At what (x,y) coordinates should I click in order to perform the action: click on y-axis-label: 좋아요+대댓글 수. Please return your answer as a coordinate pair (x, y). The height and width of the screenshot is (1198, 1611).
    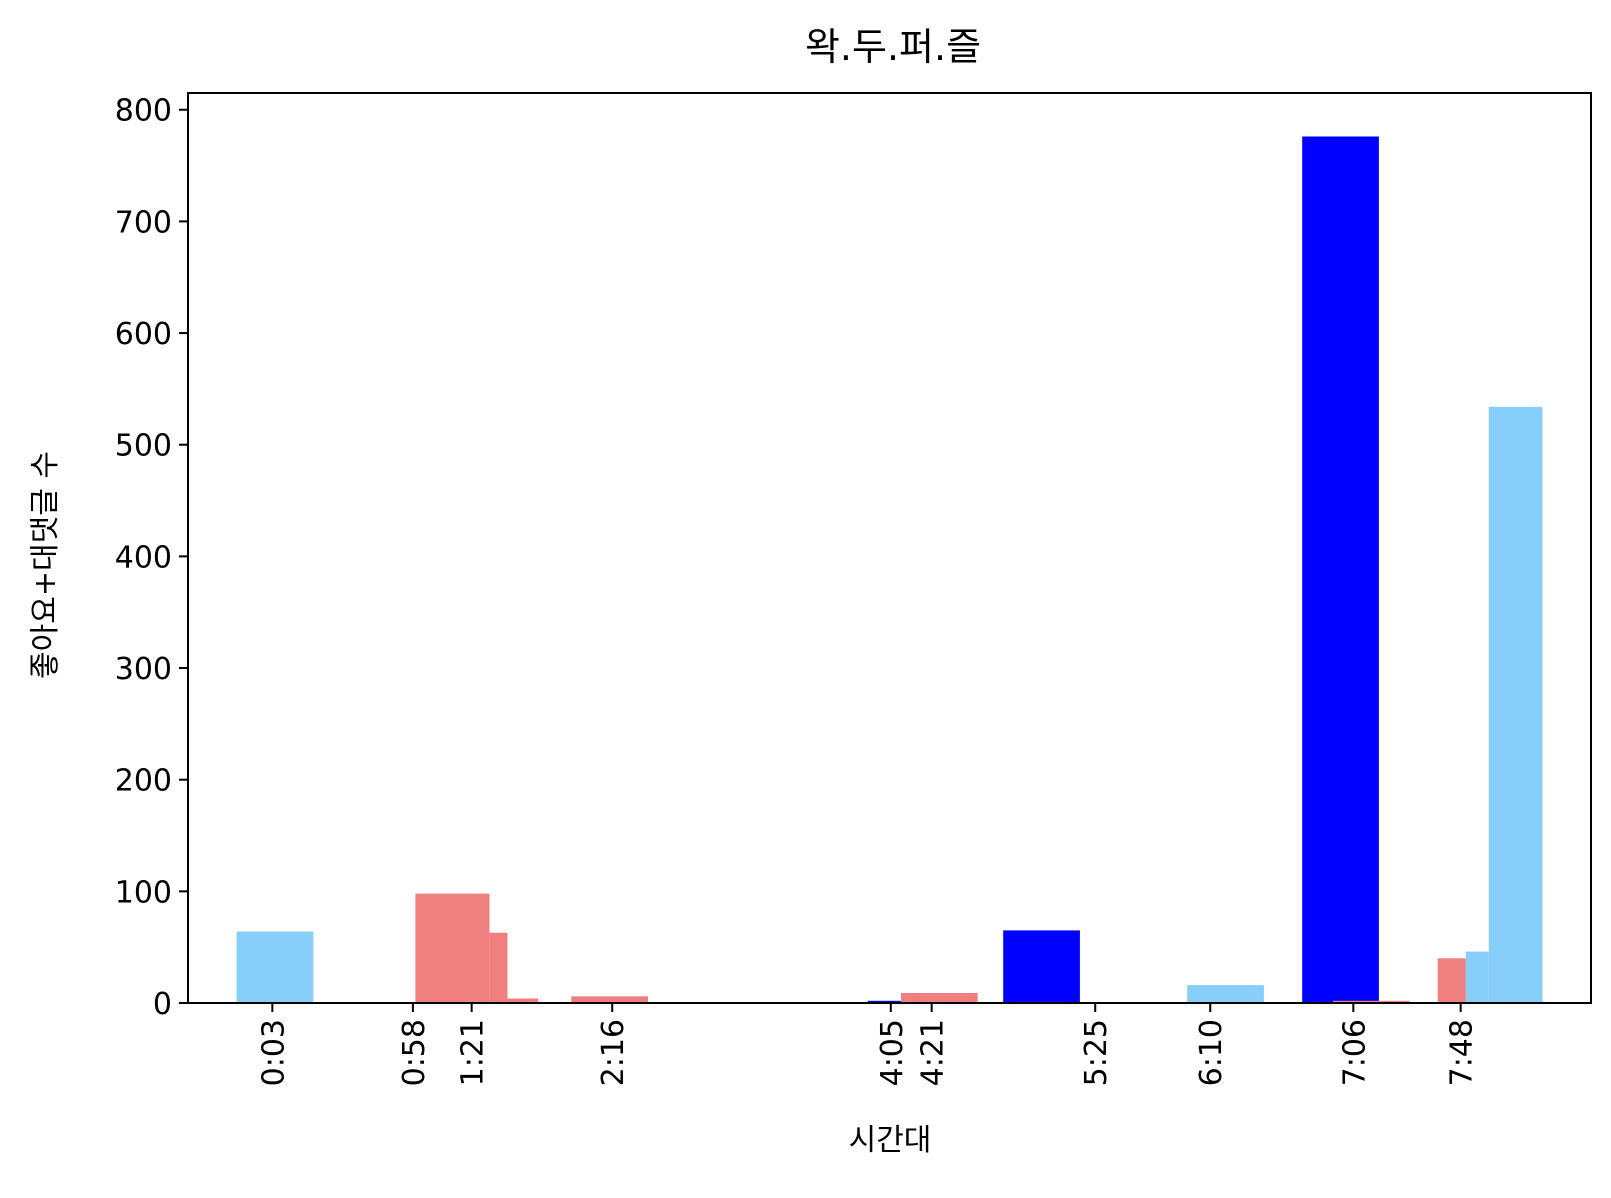
    Looking at the image, I should click on (45, 565).